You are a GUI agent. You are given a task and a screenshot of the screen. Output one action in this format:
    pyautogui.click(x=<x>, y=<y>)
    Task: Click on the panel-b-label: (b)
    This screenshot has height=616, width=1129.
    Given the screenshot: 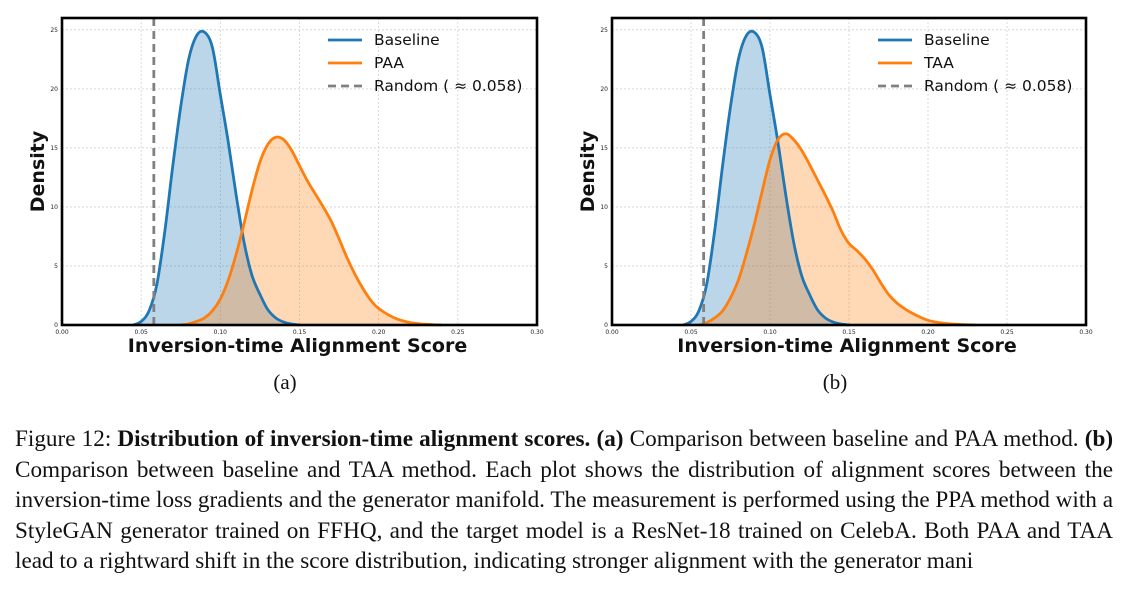 What is the action you would take?
    pyautogui.click(x=835, y=382)
    